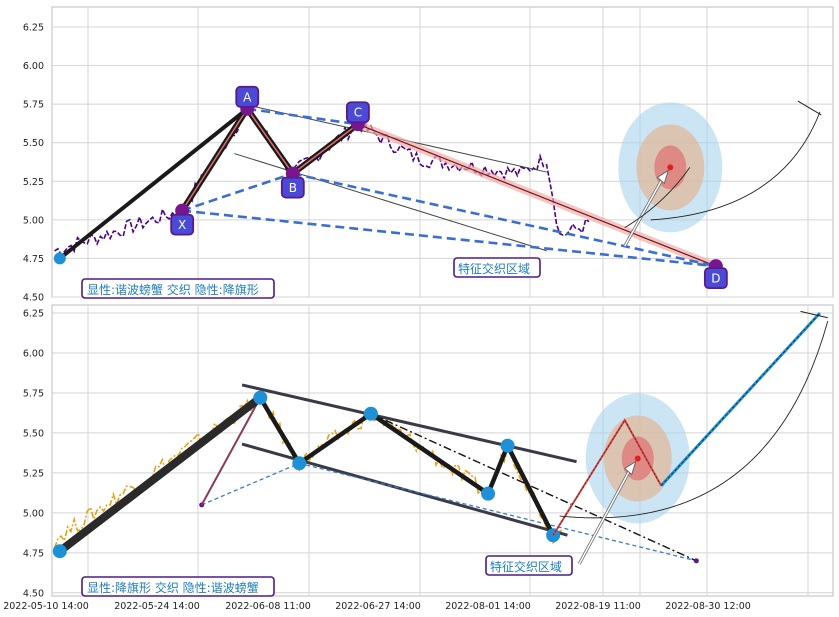 This screenshot has height=617, width=839. I want to click on zigzag-legs, so click(407, 466).